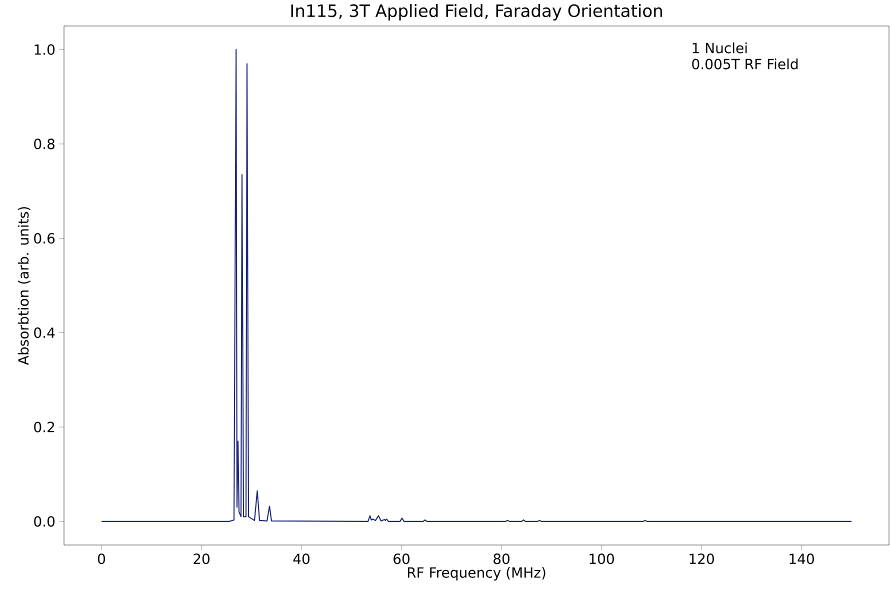 The width and height of the screenshot is (890, 590). What do you see at coordinates (745, 64) in the screenshot?
I see `annotation: 0.005T RF Field` at bounding box center [745, 64].